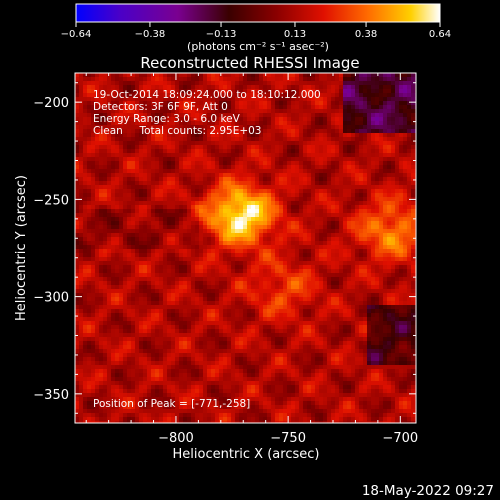  Describe the element at coordinates (167, 119) in the screenshot. I see `annotation-energy-range: Energy Range: 3.0 - 6.0 keV` at that location.